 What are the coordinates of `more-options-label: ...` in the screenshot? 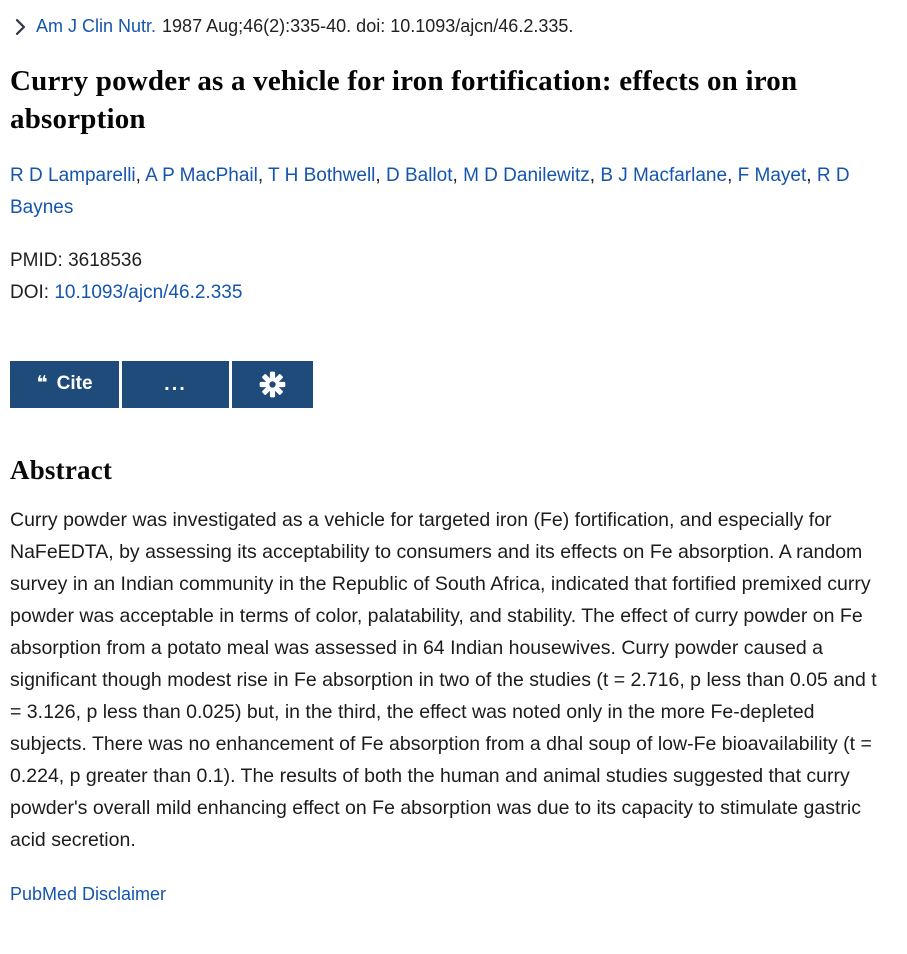 It's located at (175, 383).